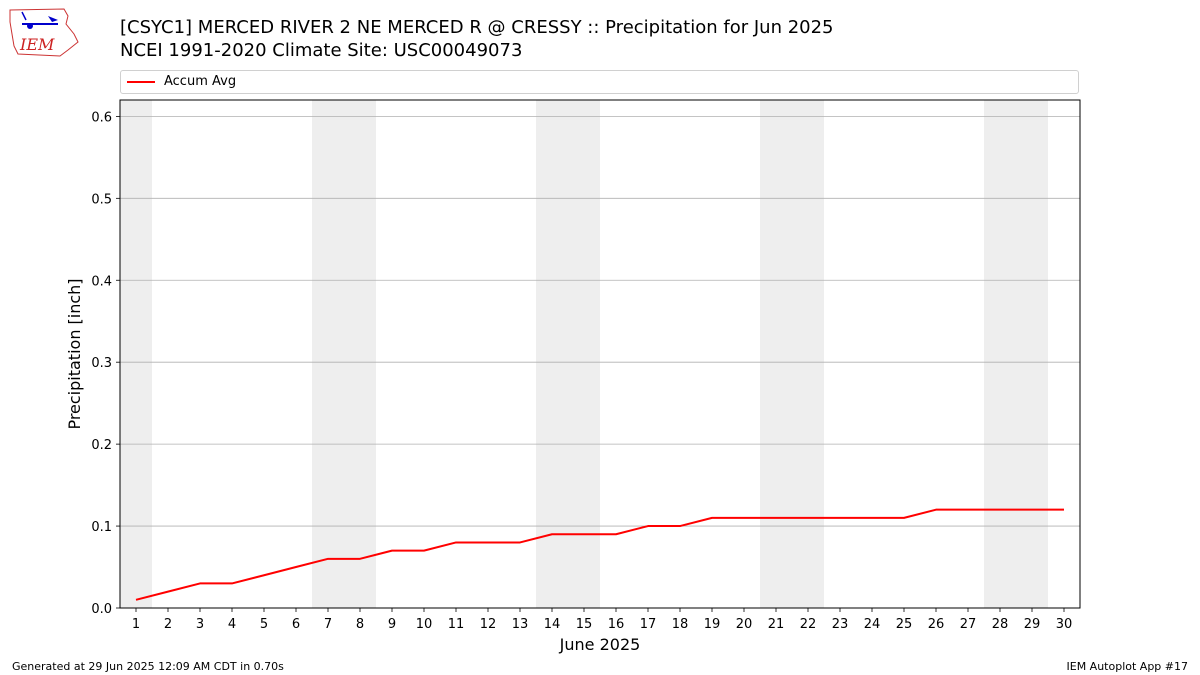  I want to click on chart-subtitle: NCEI 1991-2020 Climate Site: USC00049073, so click(321, 50).